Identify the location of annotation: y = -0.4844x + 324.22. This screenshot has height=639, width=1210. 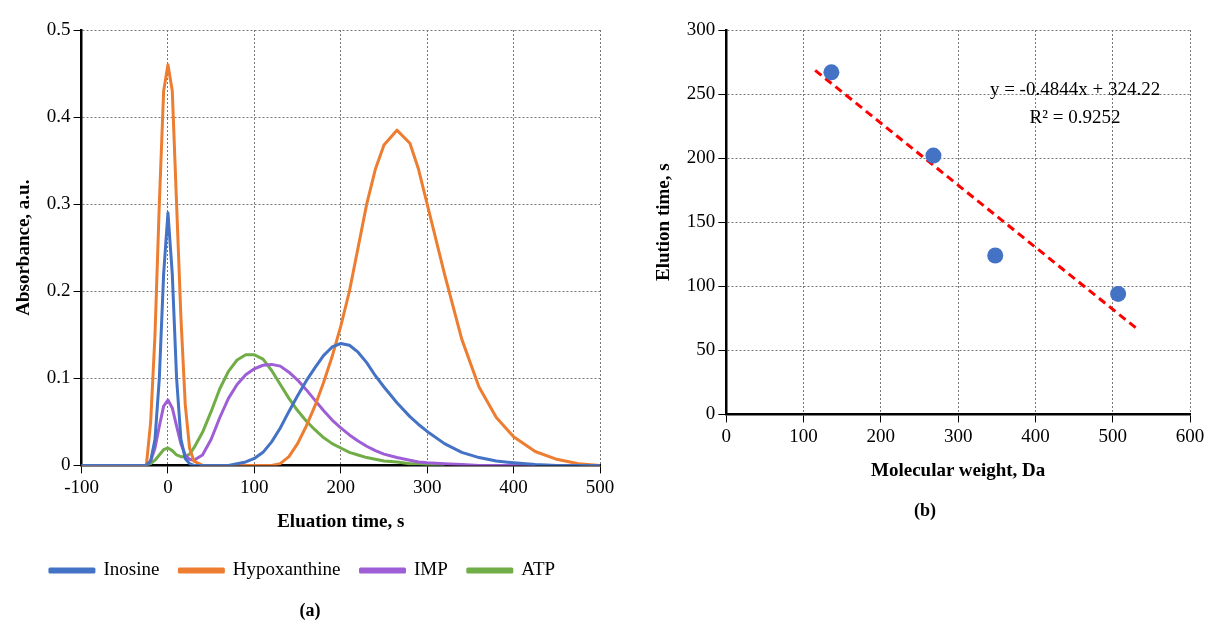
(1075, 88).